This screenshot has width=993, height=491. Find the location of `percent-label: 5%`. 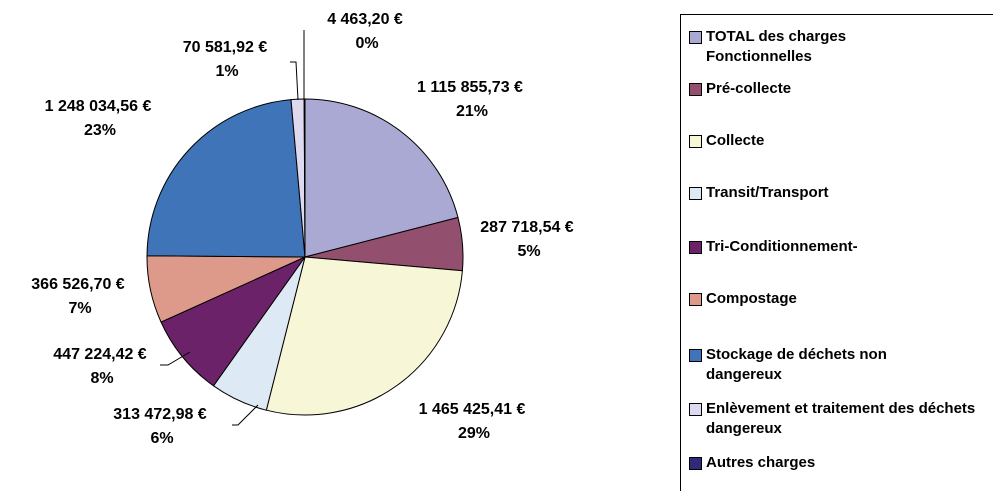

percent-label: 5% is located at coordinates (528, 251).